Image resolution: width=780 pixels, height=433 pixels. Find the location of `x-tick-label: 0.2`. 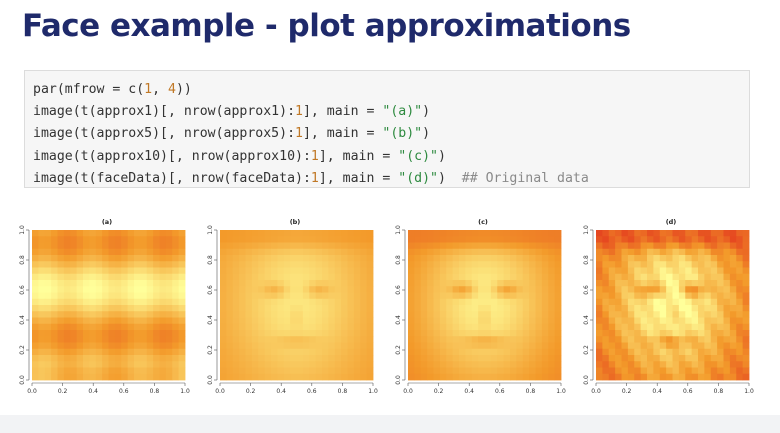

x-tick-label: 0.2 is located at coordinates (251, 391).